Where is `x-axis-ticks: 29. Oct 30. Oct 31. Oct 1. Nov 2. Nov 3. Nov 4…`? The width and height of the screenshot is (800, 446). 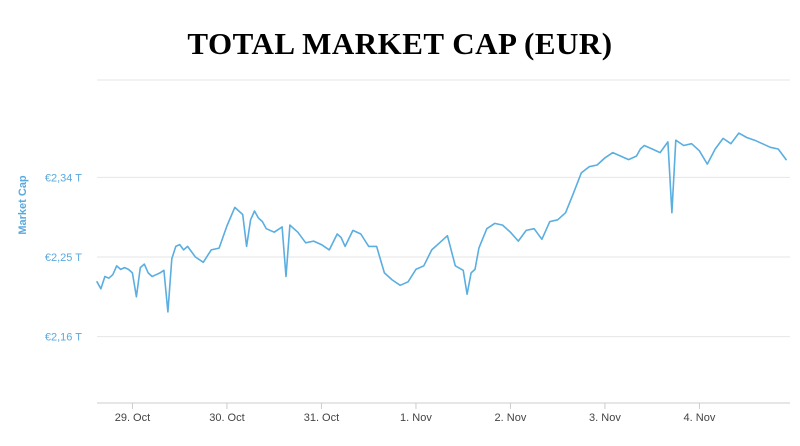 x-axis-ticks: 29. Oct 30. Oct 31. Oct 1. Nov 2. Nov 3. Nov 4… is located at coordinates (415, 413).